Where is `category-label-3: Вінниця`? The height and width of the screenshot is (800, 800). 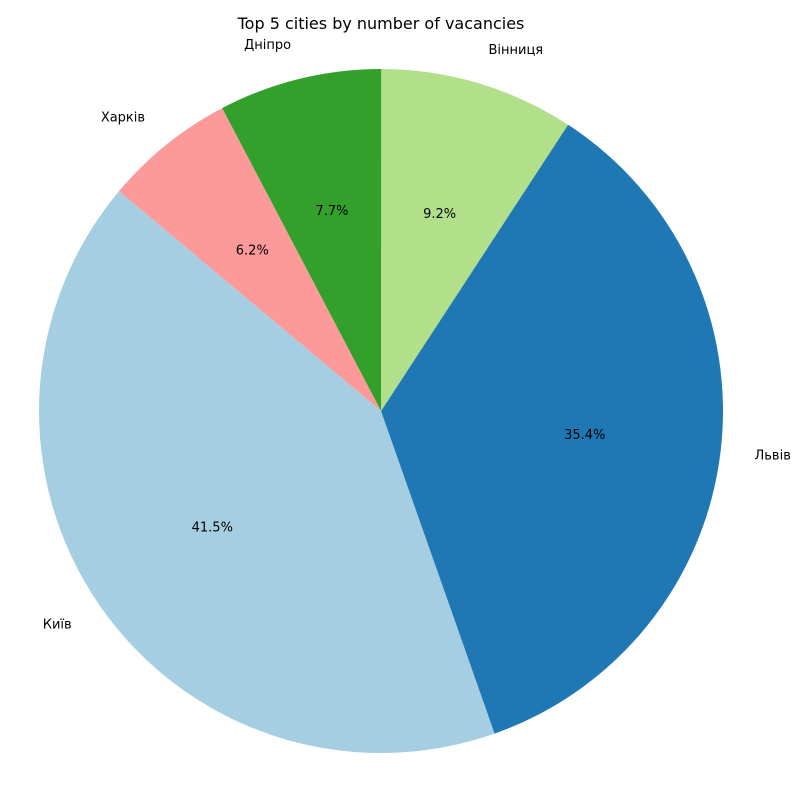
category-label-3: Вінниця is located at coordinates (515, 50).